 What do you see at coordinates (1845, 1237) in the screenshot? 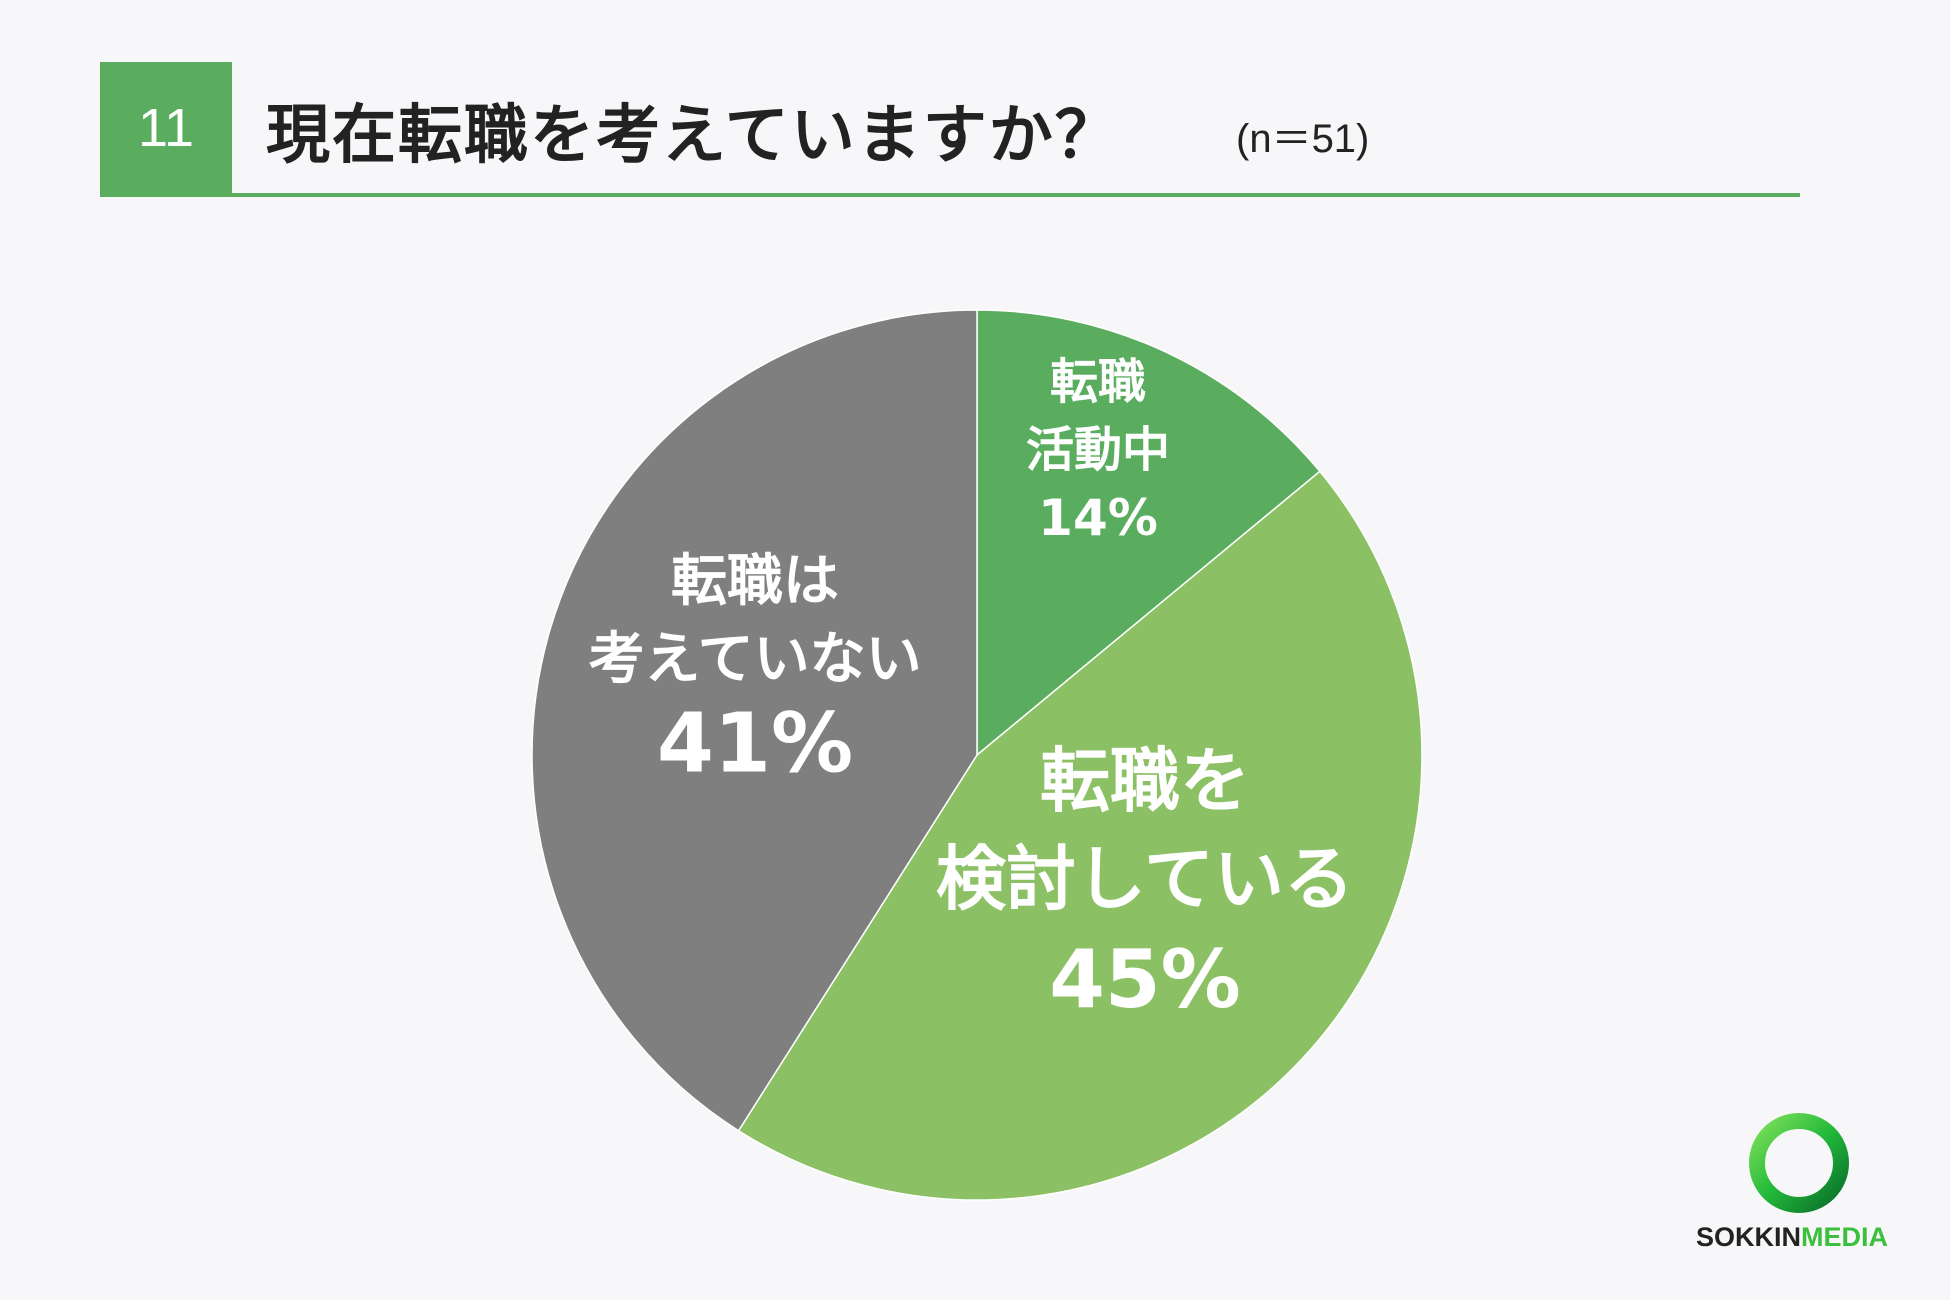
I see `logo-wordmark-part2: MEDIA` at bounding box center [1845, 1237].